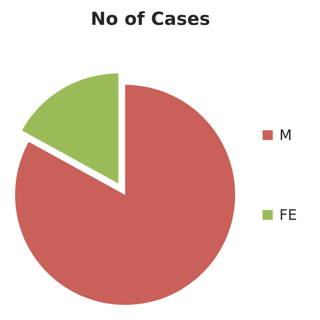  What do you see at coordinates (285, 135) in the screenshot?
I see `legend-label: M` at bounding box center [285, 135].